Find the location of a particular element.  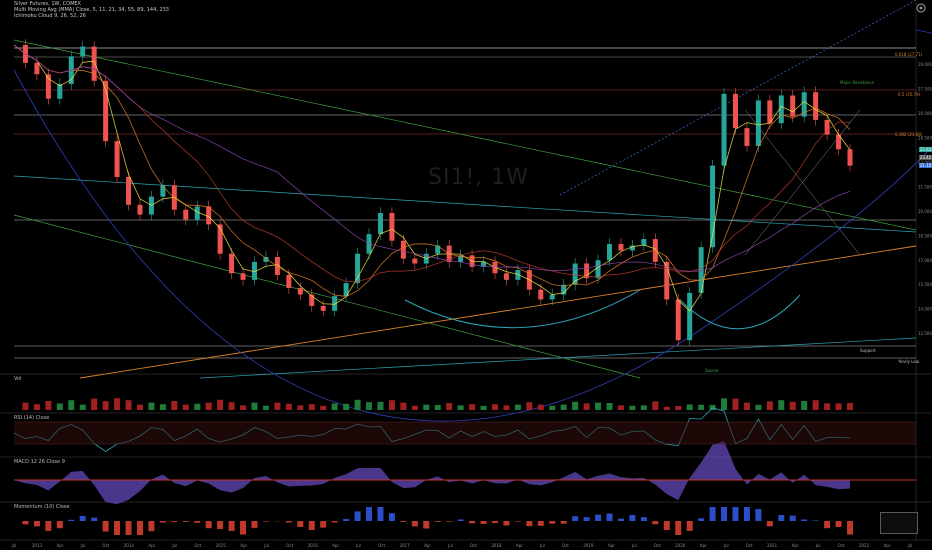

resistance-label: Major Resistance is located at coordinates (857, 82).